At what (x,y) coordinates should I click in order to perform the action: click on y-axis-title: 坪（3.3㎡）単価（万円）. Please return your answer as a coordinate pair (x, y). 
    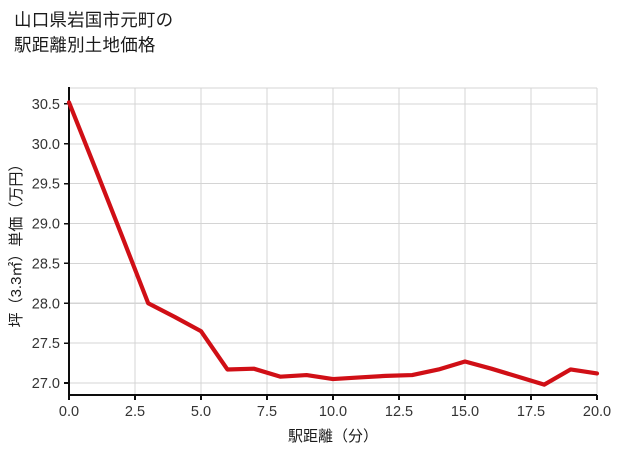
    Looking at the image, I should click on (16, 242).